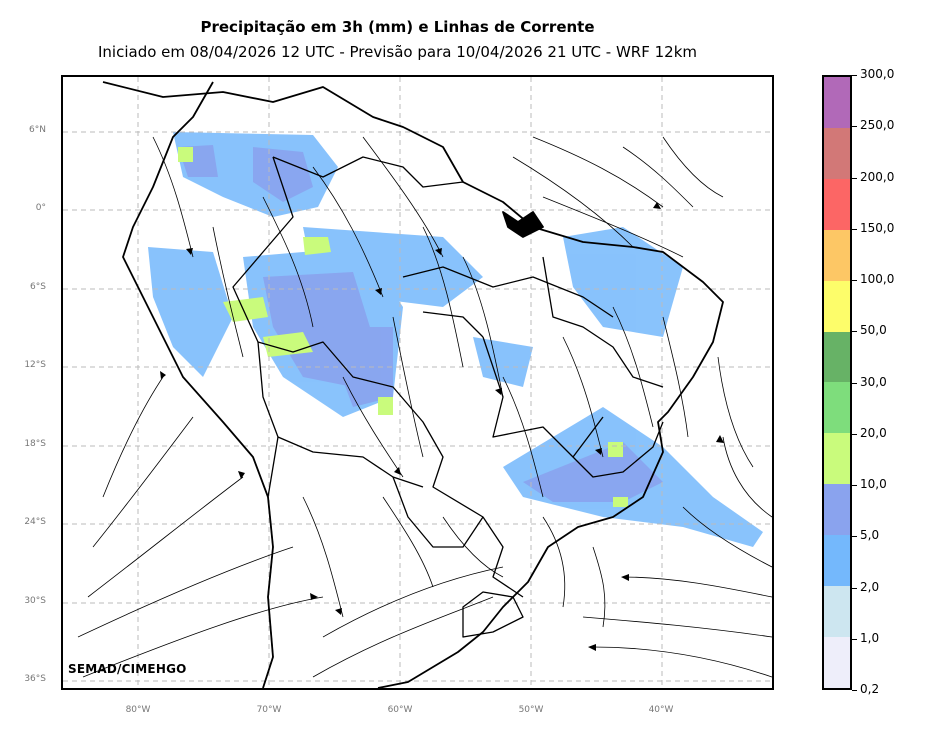 The height and width of the screenshot is (735, 931). I want to click on colorbar-label: 2,0, so click(870, 586).